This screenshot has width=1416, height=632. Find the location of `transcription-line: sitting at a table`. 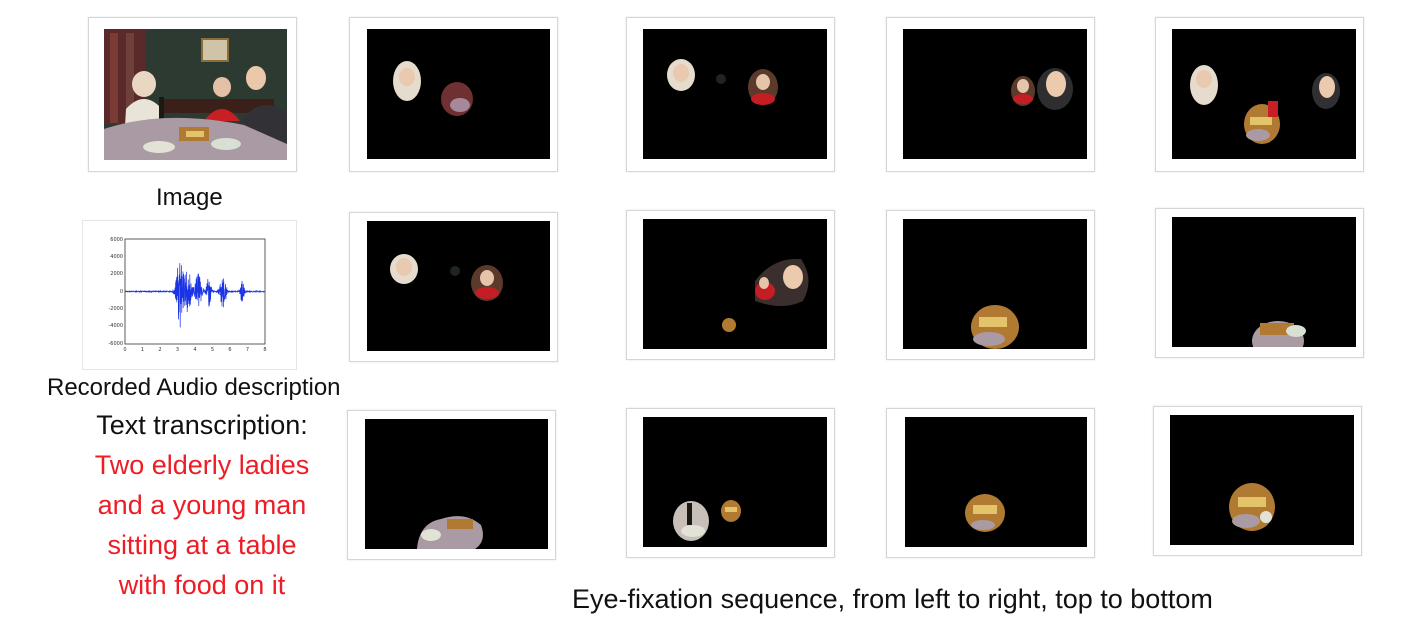

transcription-line: sitting at a table is located at coordinates (202, 545).